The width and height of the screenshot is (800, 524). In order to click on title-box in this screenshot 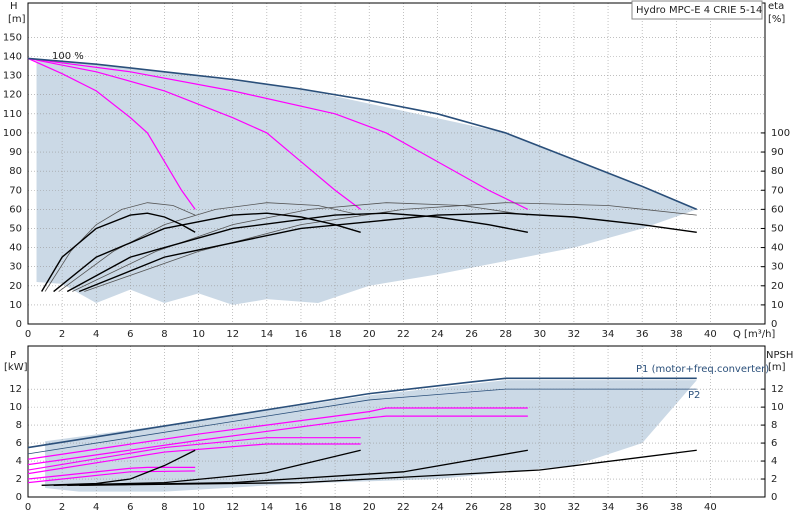, I will do `click(697, 10)`.